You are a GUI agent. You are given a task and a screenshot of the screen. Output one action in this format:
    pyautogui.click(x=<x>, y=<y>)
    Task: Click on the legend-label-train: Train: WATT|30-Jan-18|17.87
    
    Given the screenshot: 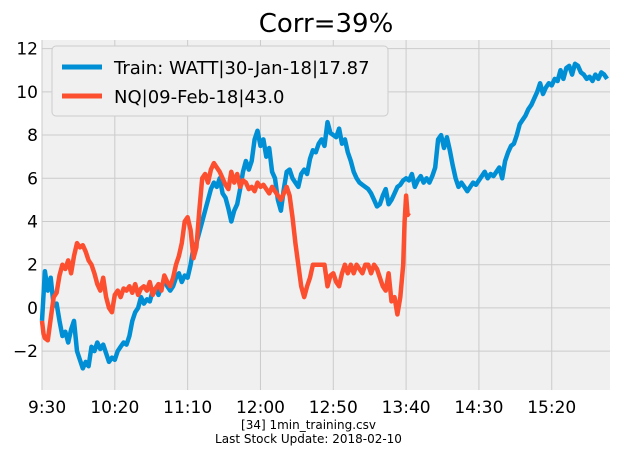 What is the action you would take?
    pyautogui.click(x=241, y=68)
    